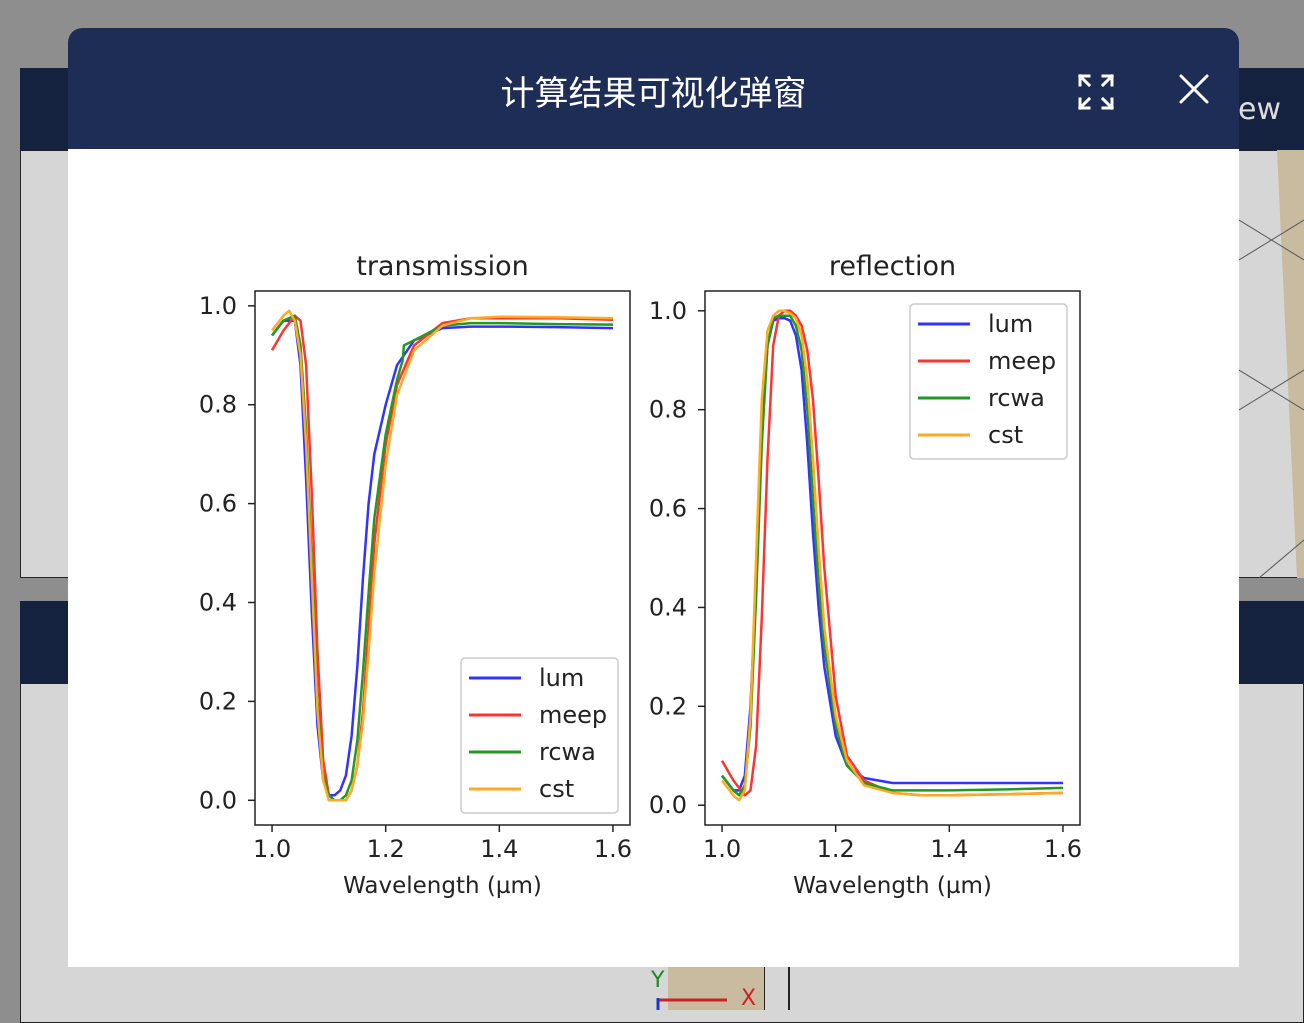 This screenshot has height=1023, width=1304. I want to click on bg-viewport-lines, so click(1271, 364).